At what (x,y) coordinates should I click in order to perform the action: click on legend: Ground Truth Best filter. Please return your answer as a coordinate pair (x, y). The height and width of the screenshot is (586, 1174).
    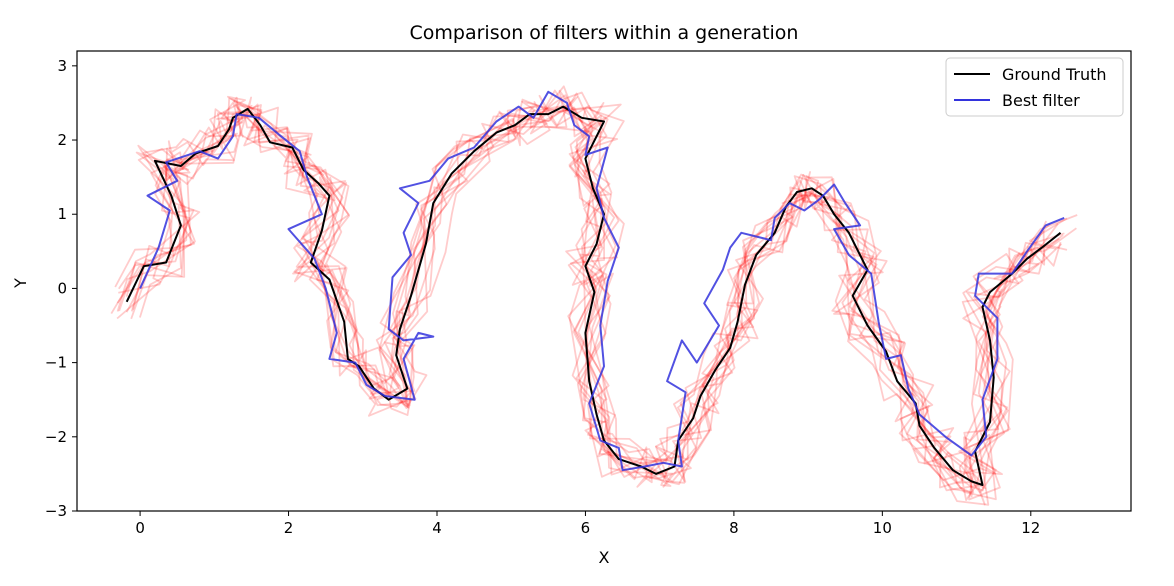
    Looking at the image, I should click on (1034, 87).